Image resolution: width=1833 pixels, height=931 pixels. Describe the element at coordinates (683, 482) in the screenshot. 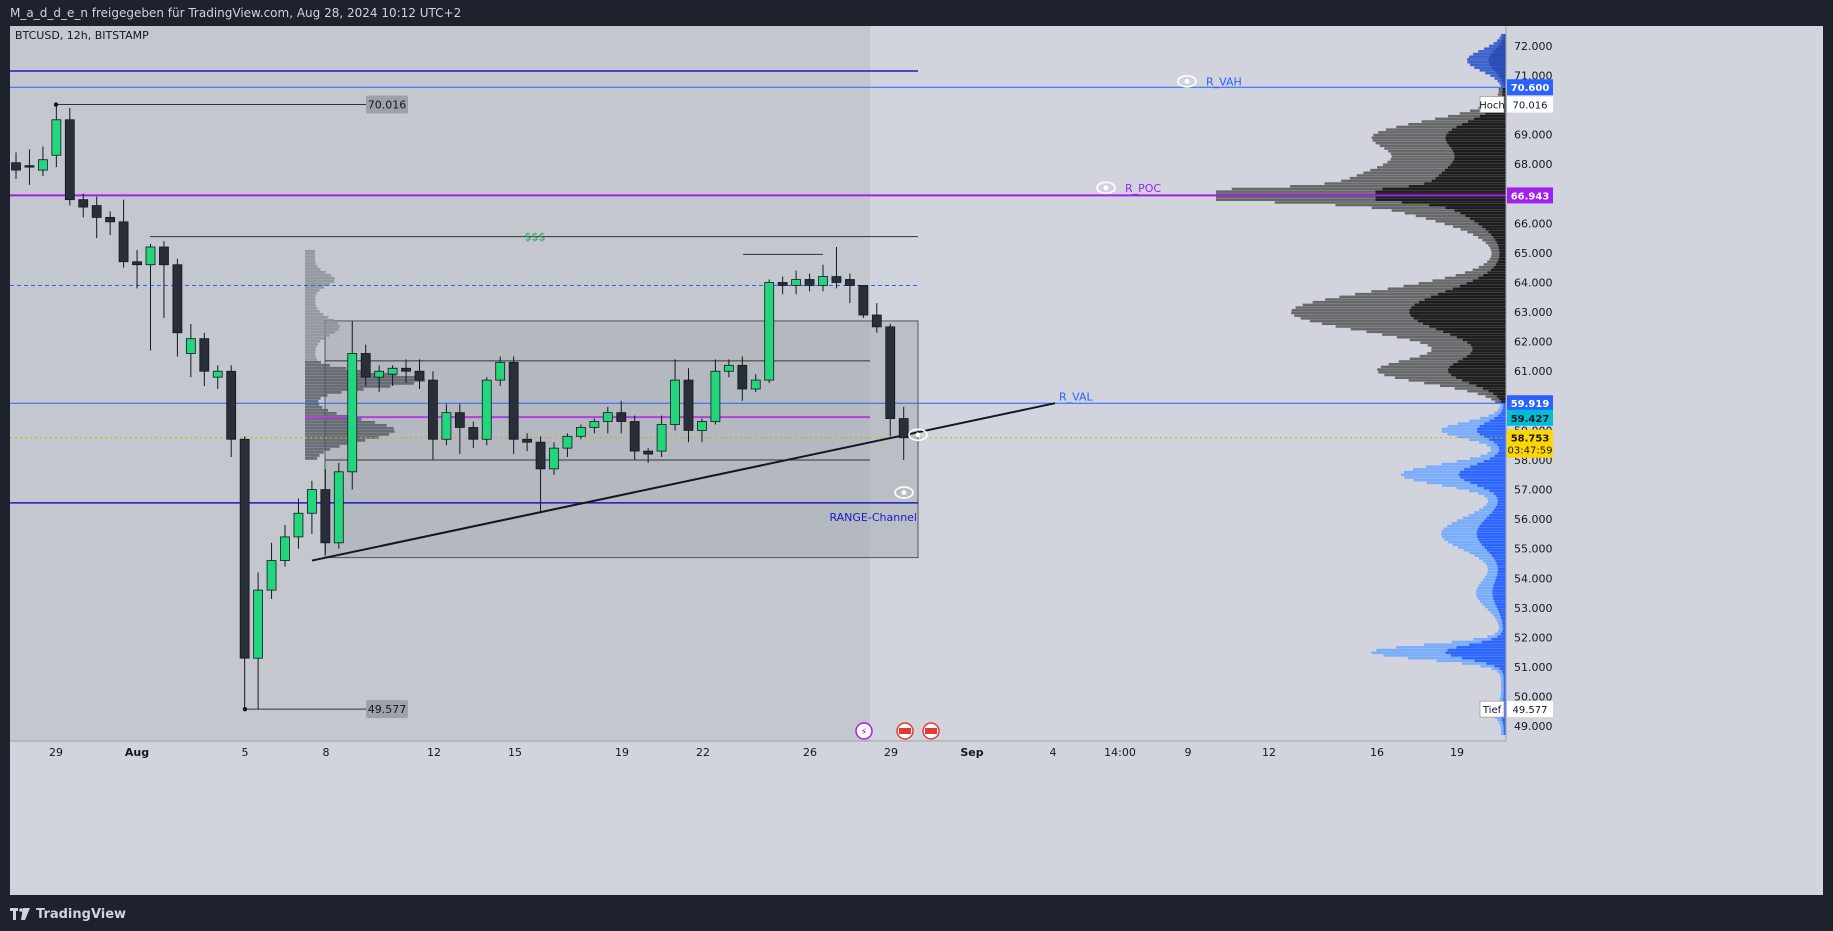

I see `trendline` at that location.